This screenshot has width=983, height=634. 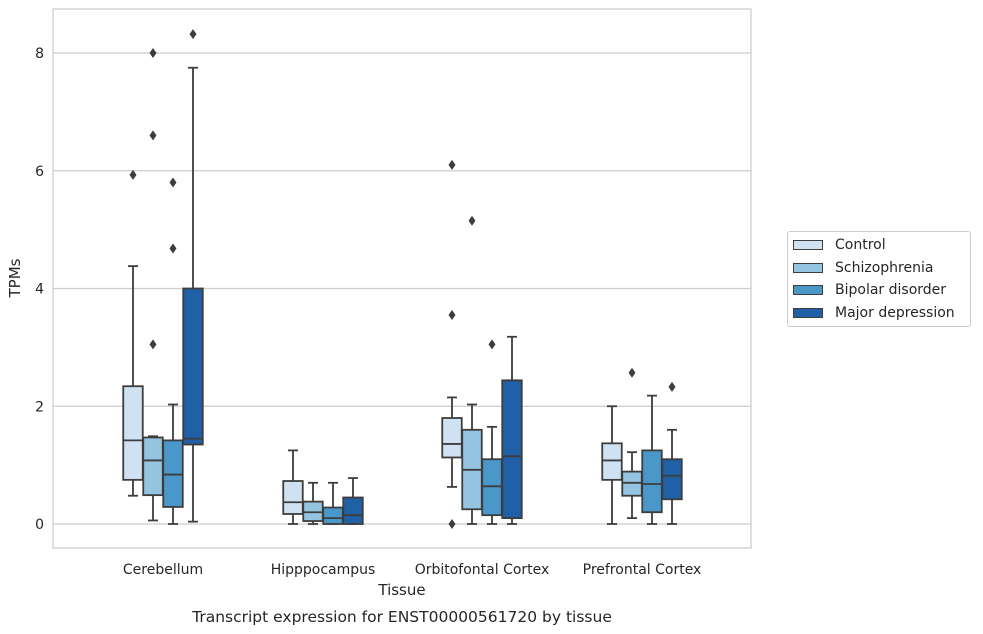 I want to click on legend-item-schizophrenia: Schizophrenia, so click(x=863, y=268).